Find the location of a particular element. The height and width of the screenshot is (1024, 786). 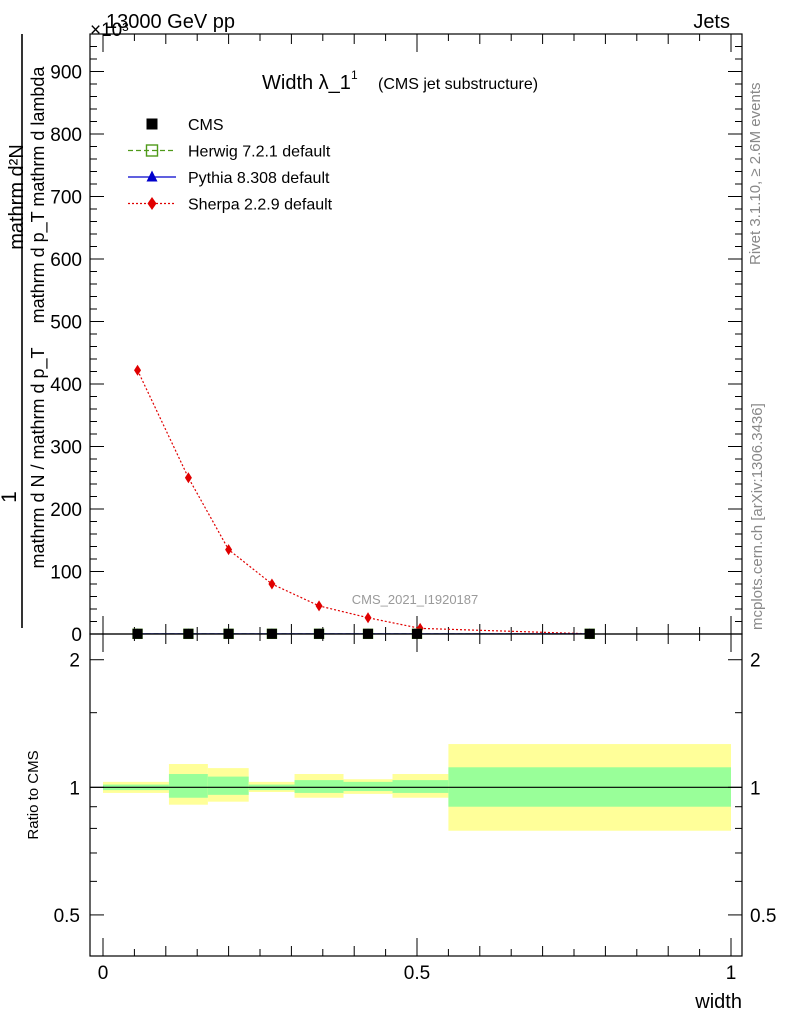

main-y-tick-label: 400 is located at coordinates (66, 385).